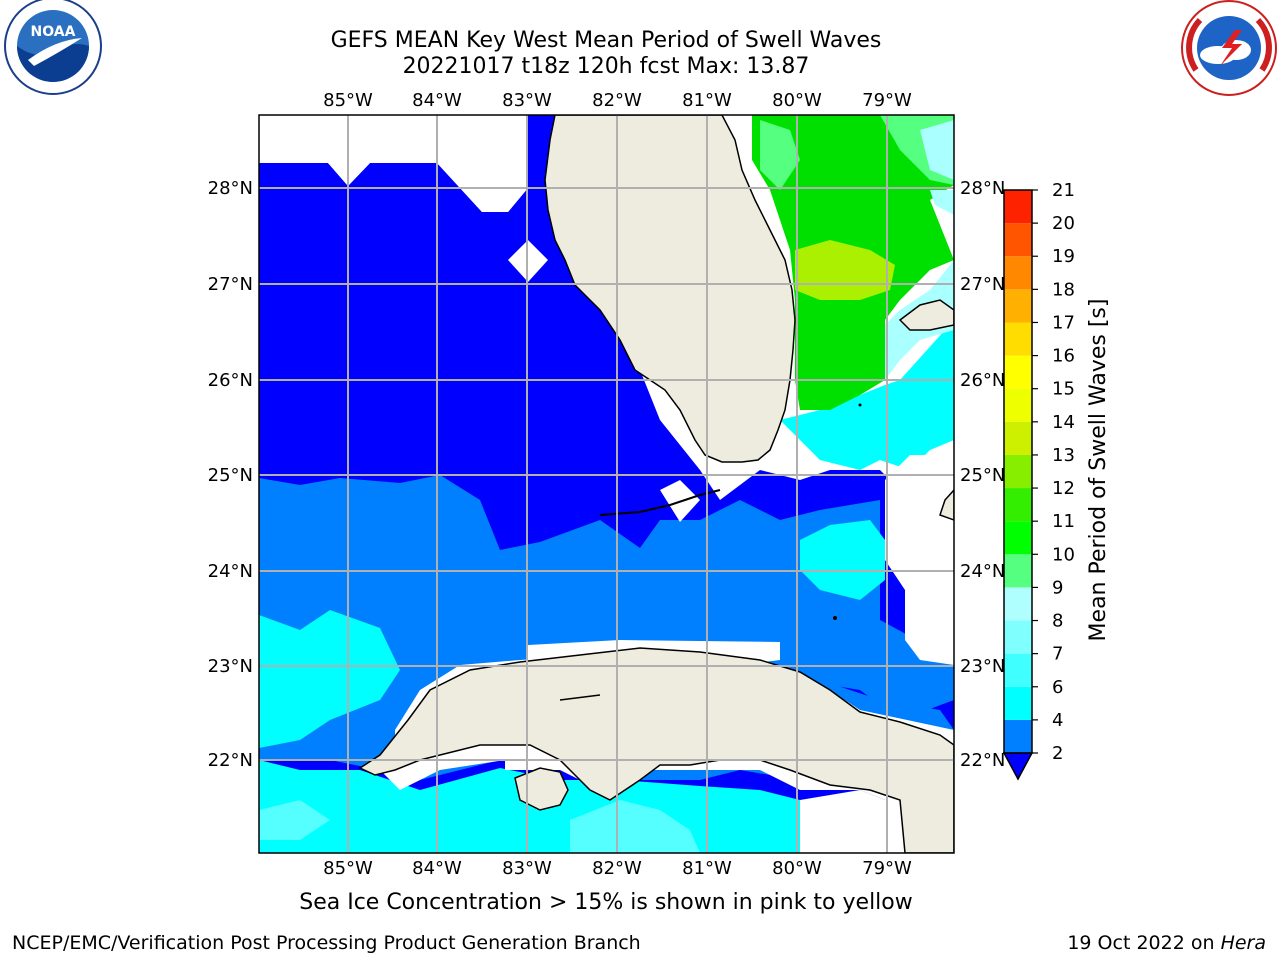  What do you see at coordinates (1063, 521) in the screenshot?
I see `colorbar-tick-label: 11` at bounding box center [1063, 521].